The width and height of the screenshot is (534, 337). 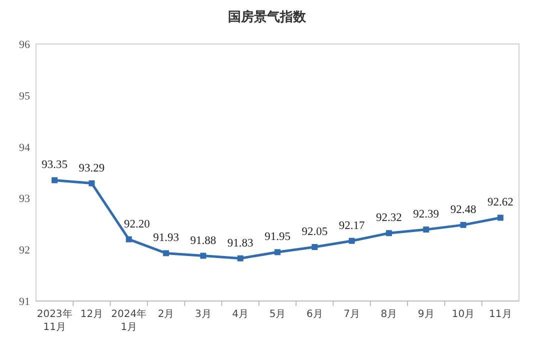 What do you see at coordinates (267, 17) in the screenshot?
I see `chart-title: 国房景气指数` at bounding box center [267, 17].